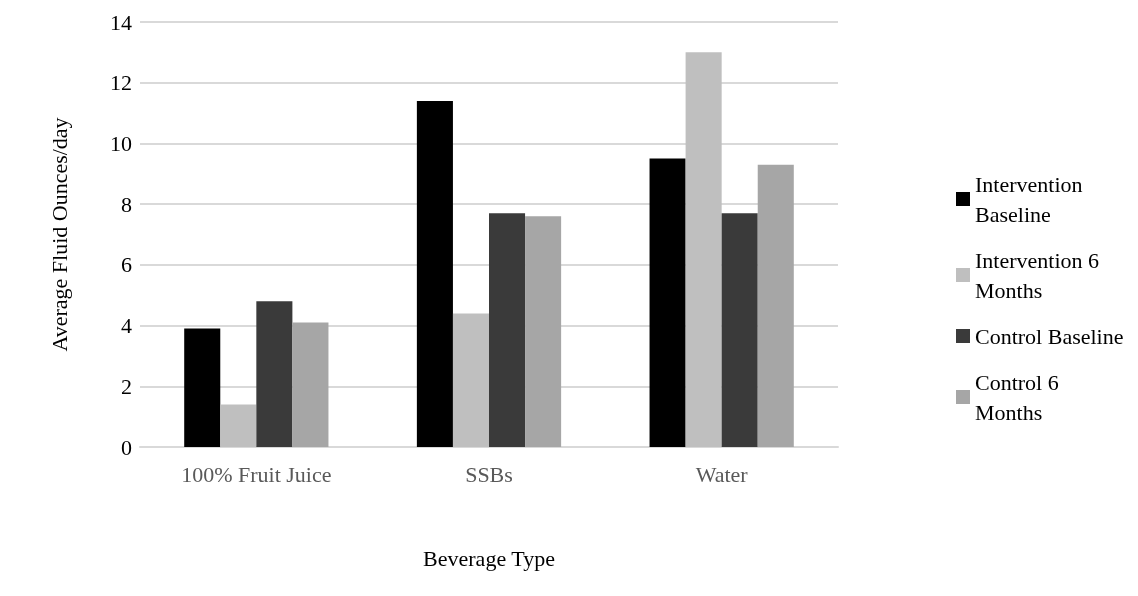 The width and height of the screenshot is (1138, 596). I want to click on legend-label: Intervention 6 Months, so click(1040, 275).